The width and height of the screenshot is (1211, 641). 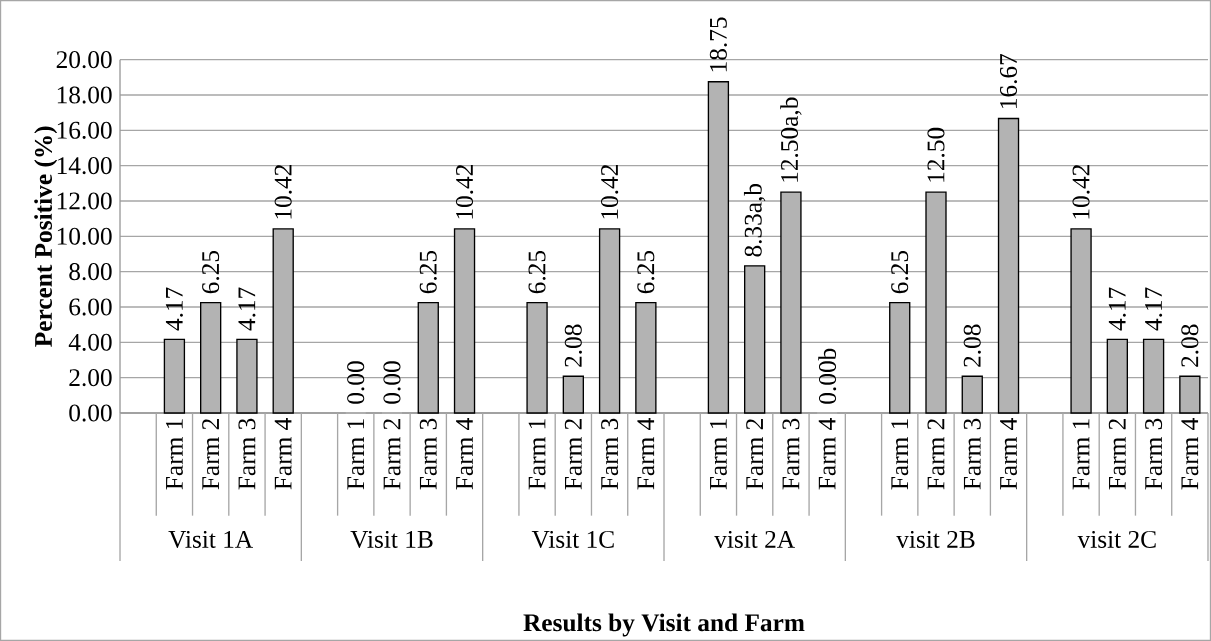 I want to click on y-tick-label: 12.00, so click(x=84, y=201).